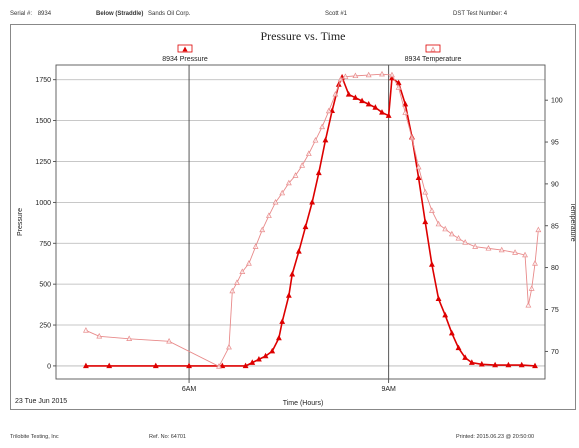 Image resolution: width=579 pixels, height=448 pixels. Describe the element at coordinates (21, 14) in the screenshot. I see `serial-label: Serial #:` at that location.